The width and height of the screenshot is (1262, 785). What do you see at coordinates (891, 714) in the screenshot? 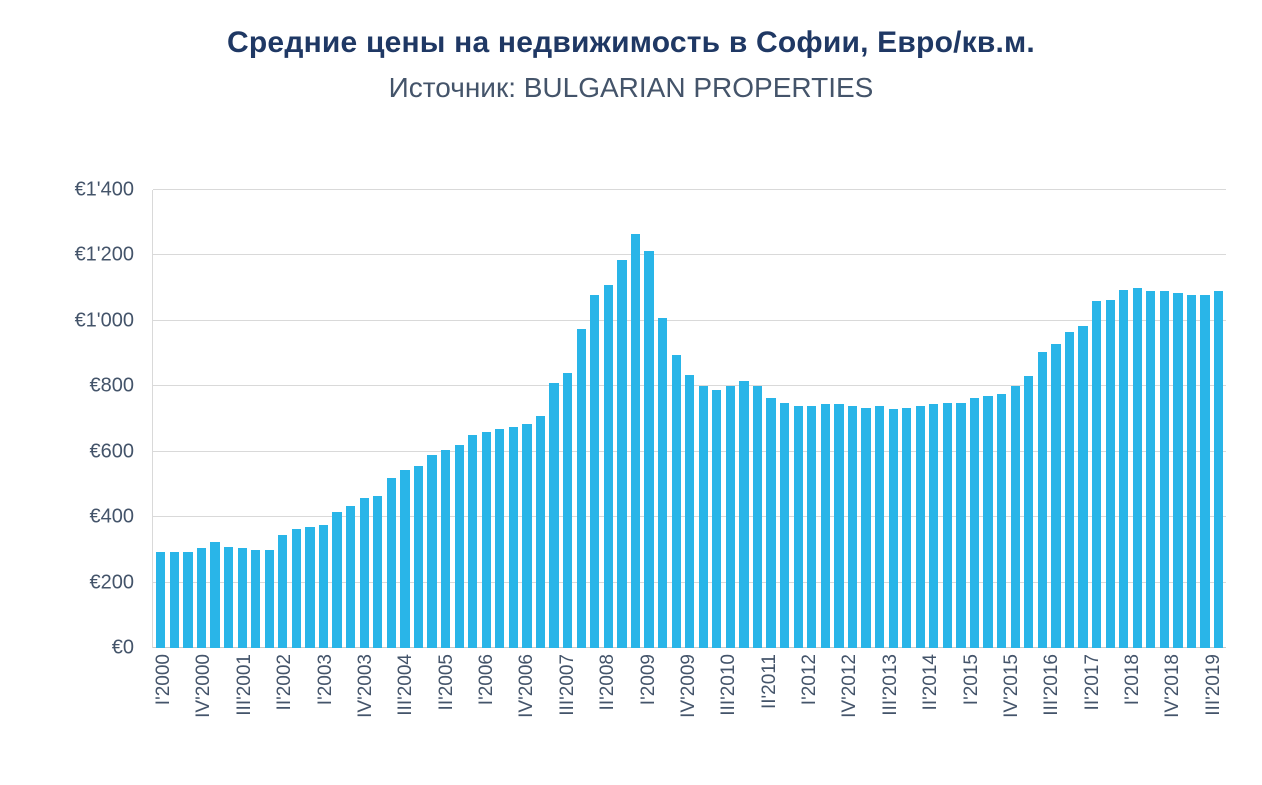
I see `x-label-slot: III'2013` at bounding box center [891, 714].